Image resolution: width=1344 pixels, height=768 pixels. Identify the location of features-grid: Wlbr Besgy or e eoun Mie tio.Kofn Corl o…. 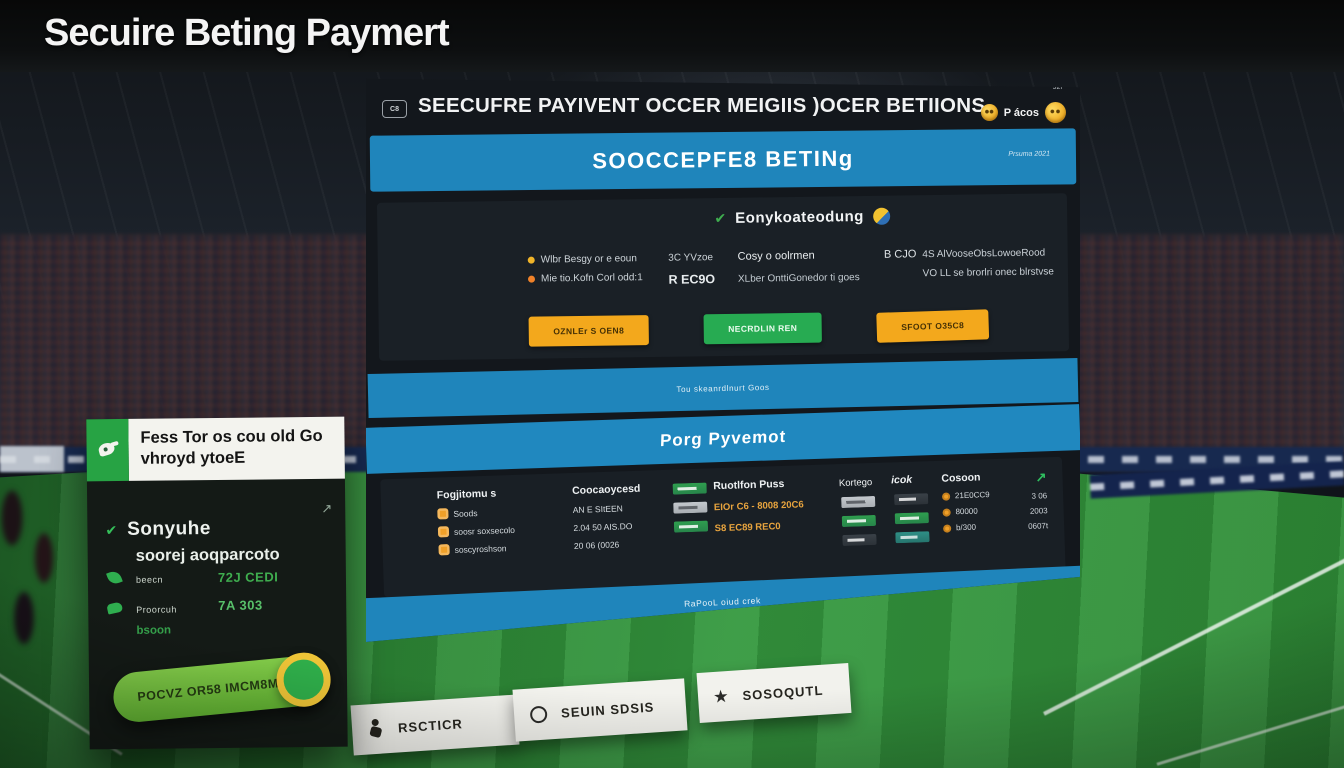
(791, 264).